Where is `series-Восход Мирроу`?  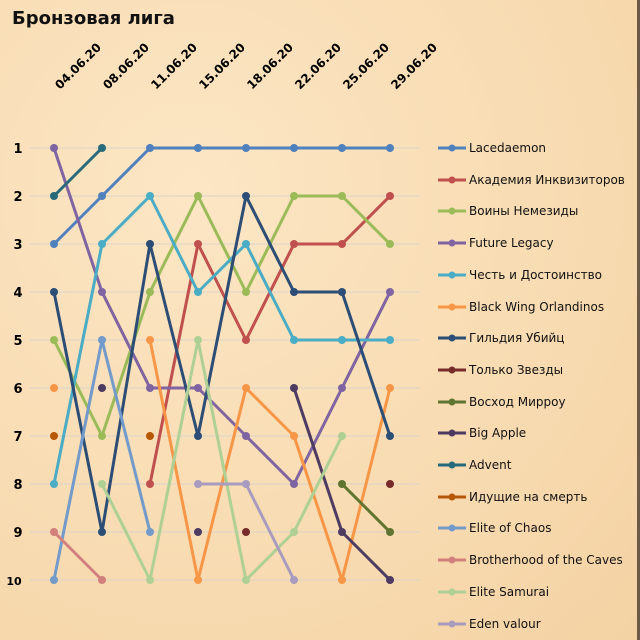 series-Восход Мирроу is located at coordinates (366, 508).